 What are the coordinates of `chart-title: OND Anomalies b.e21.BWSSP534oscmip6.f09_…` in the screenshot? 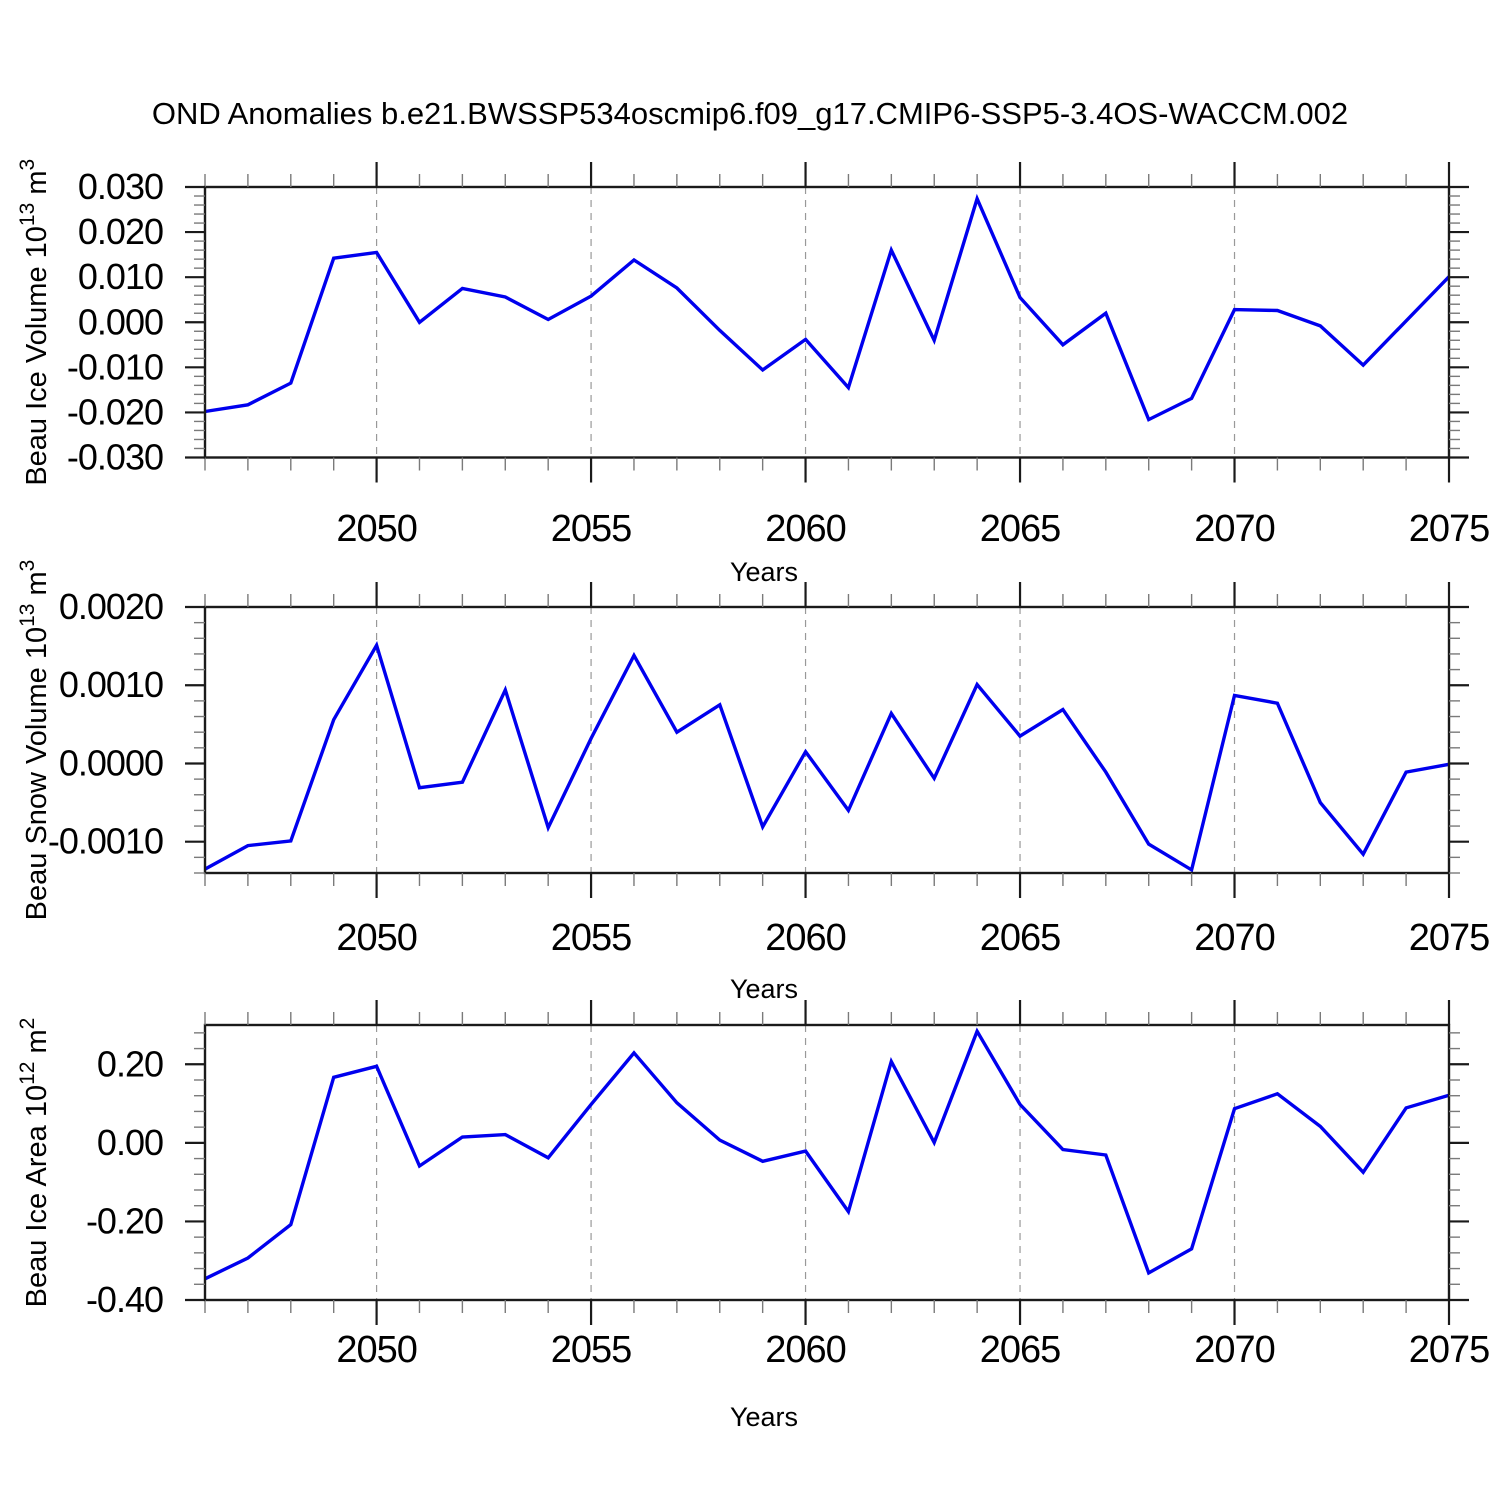 It's located at (750, 113).